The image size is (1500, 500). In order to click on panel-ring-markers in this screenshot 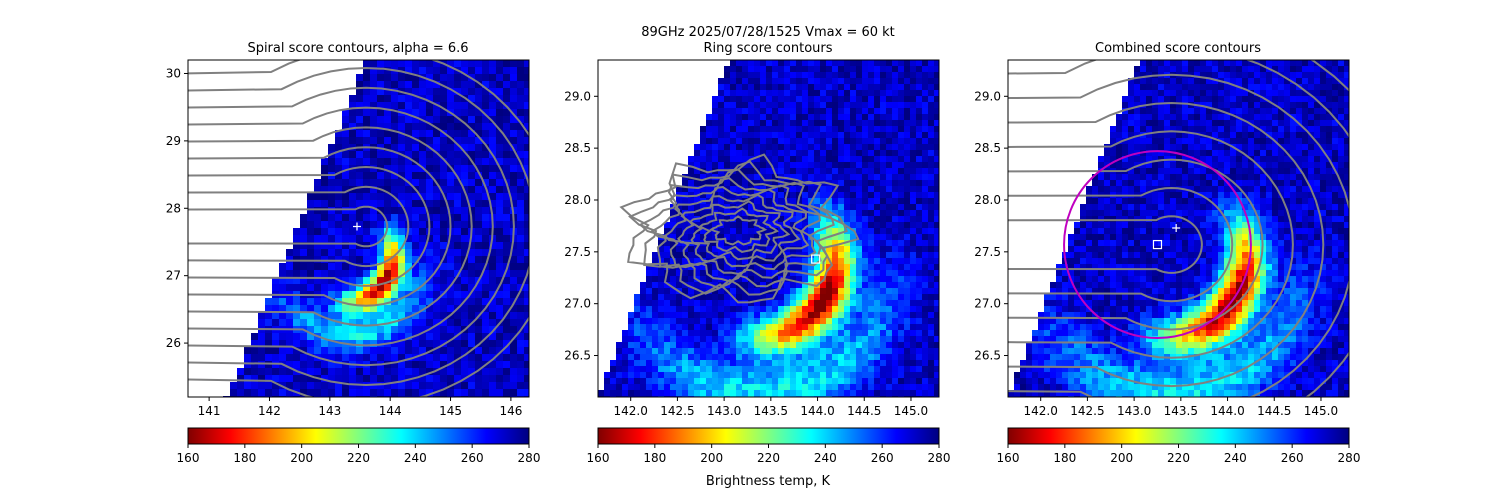, I will do `click(816, 259)`.